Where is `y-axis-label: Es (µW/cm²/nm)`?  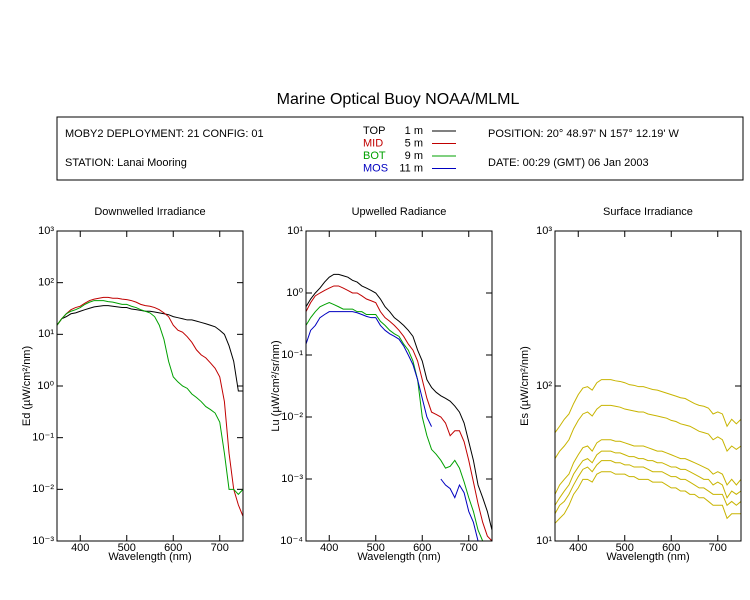
y-axis-label: Es (µW/cm²/nm) is located at coordinates (525, 386).